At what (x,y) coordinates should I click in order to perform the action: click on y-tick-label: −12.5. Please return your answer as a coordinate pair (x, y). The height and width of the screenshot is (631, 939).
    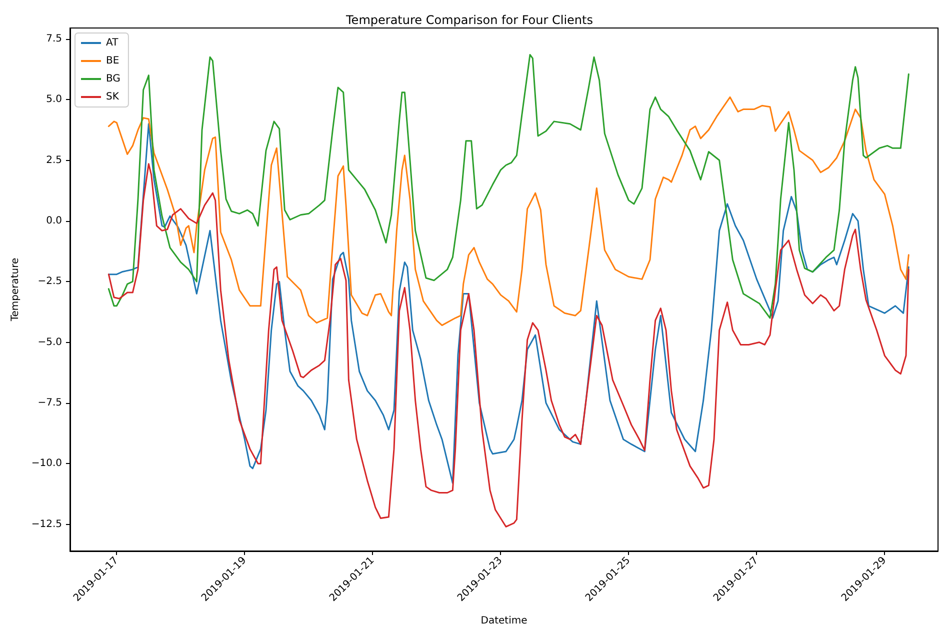
    Looking at the image, I should click on (46, 524).